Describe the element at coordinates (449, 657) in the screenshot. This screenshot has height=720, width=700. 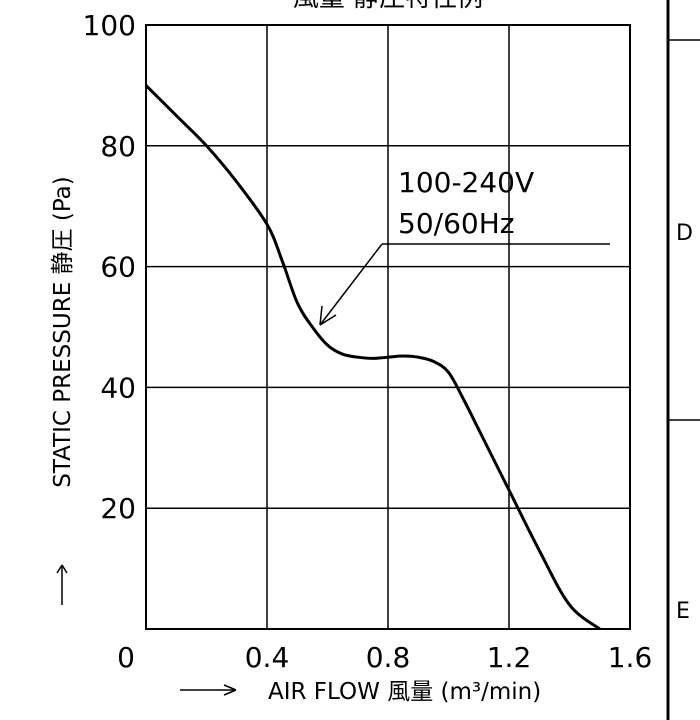
I see `x-tick-labels: 0.4 0.8 1.2 1.6` at that location.